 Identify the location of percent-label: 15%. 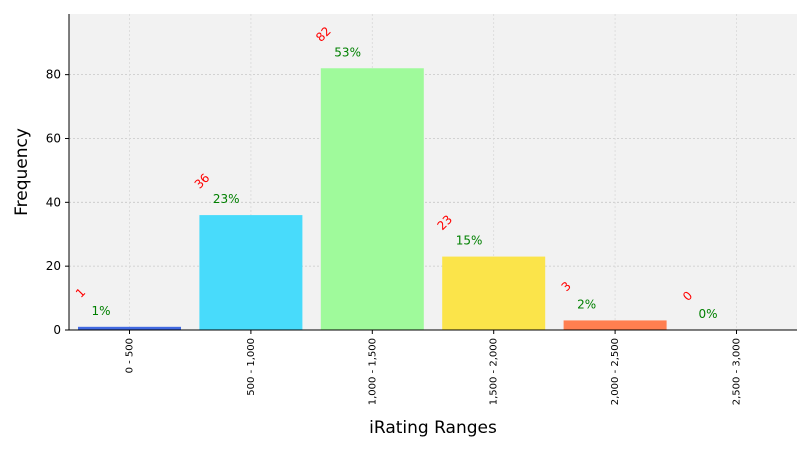
(469, 241).